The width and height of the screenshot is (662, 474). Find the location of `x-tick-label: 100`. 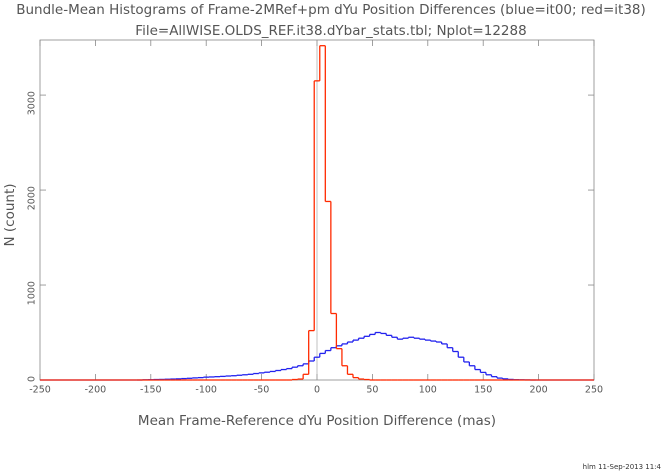

x-tick-label: 100 is located at coordinates (428, 390).